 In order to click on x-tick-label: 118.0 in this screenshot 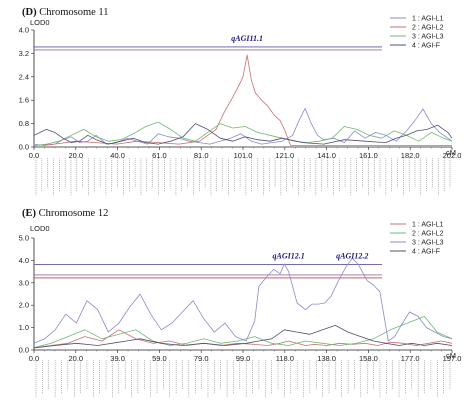, I will do `click(285, 358)`.